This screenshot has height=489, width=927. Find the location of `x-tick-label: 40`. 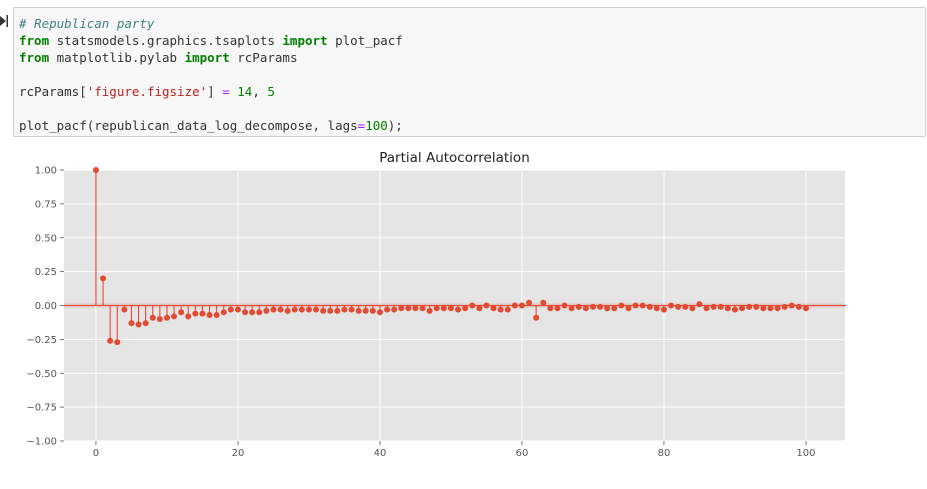

x-tick-label: 40 is located at coordinates (380, 453).